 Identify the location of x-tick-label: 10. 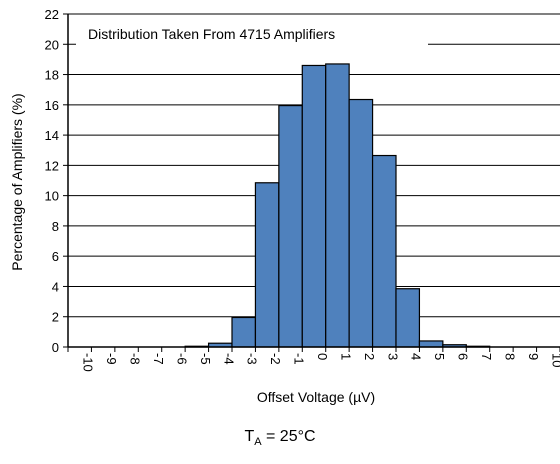
(554, 360).